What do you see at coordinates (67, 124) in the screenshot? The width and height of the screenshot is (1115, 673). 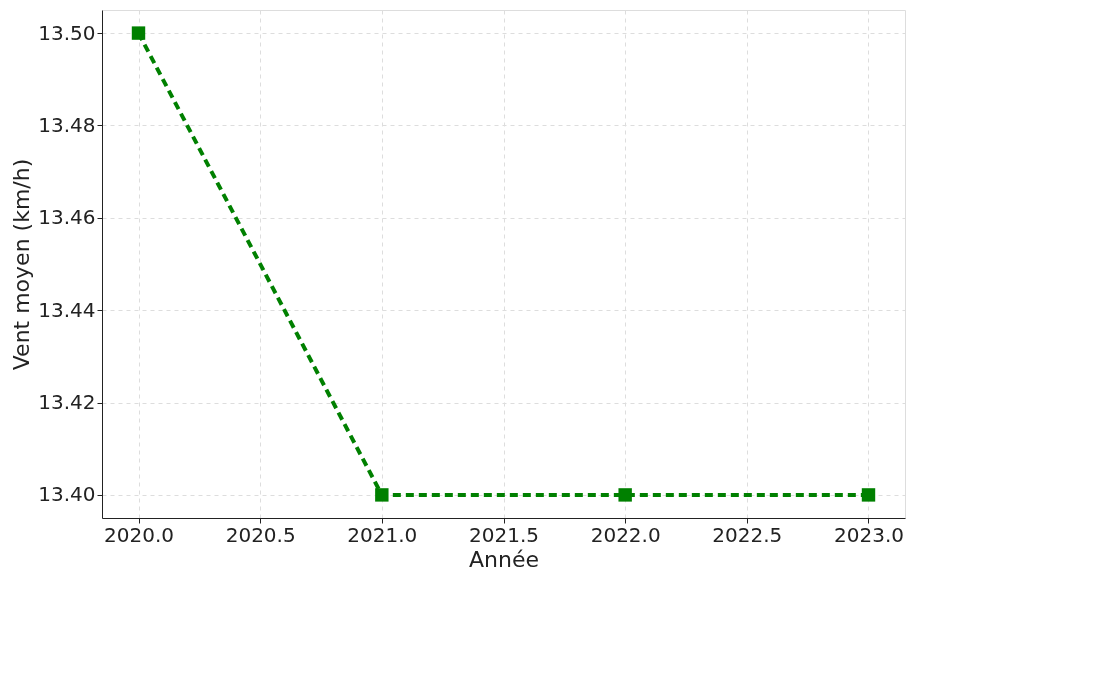 I see `y-tick-label: 13.48` at bounding box center [67, 124].